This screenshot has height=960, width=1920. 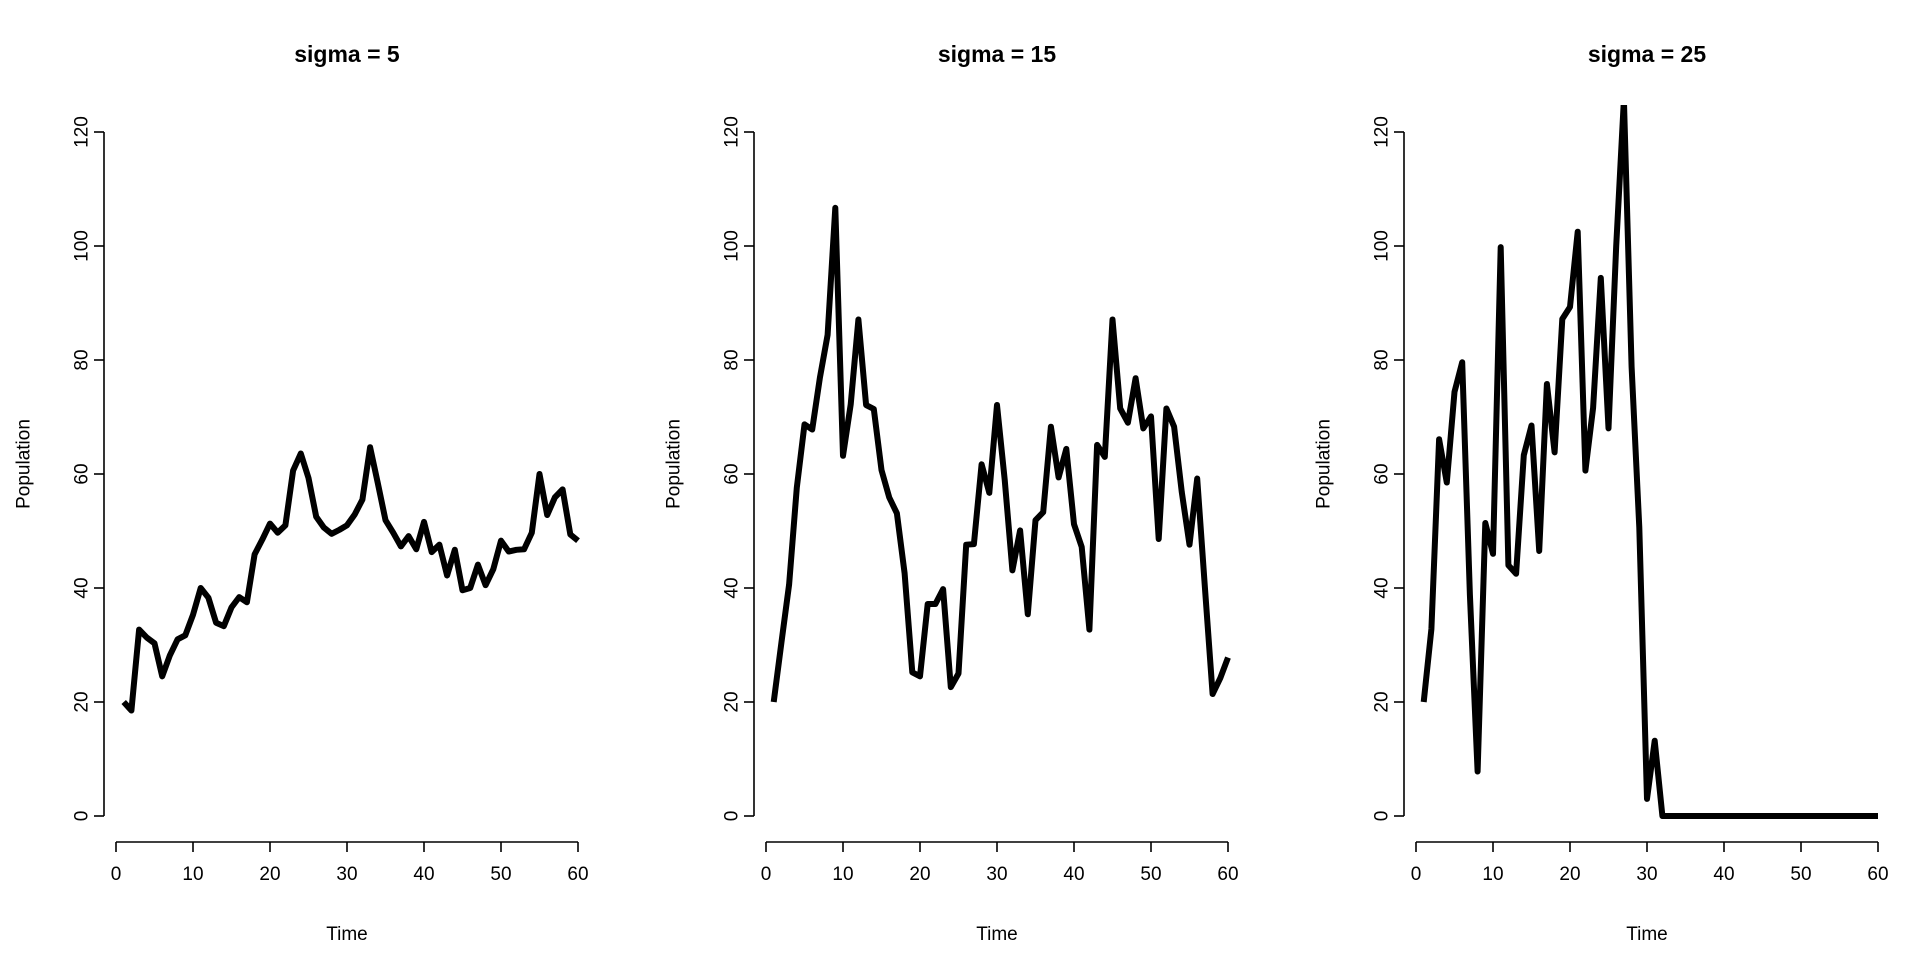 I want to click on chart-title: sigma = 15, so click(x=997, y=54).